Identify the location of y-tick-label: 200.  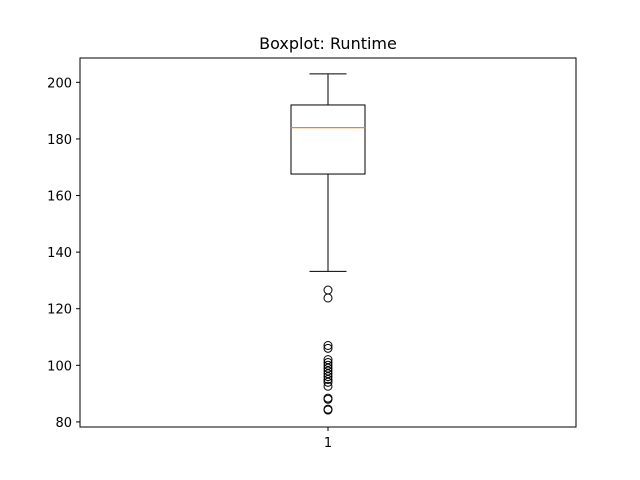
(59, 83).